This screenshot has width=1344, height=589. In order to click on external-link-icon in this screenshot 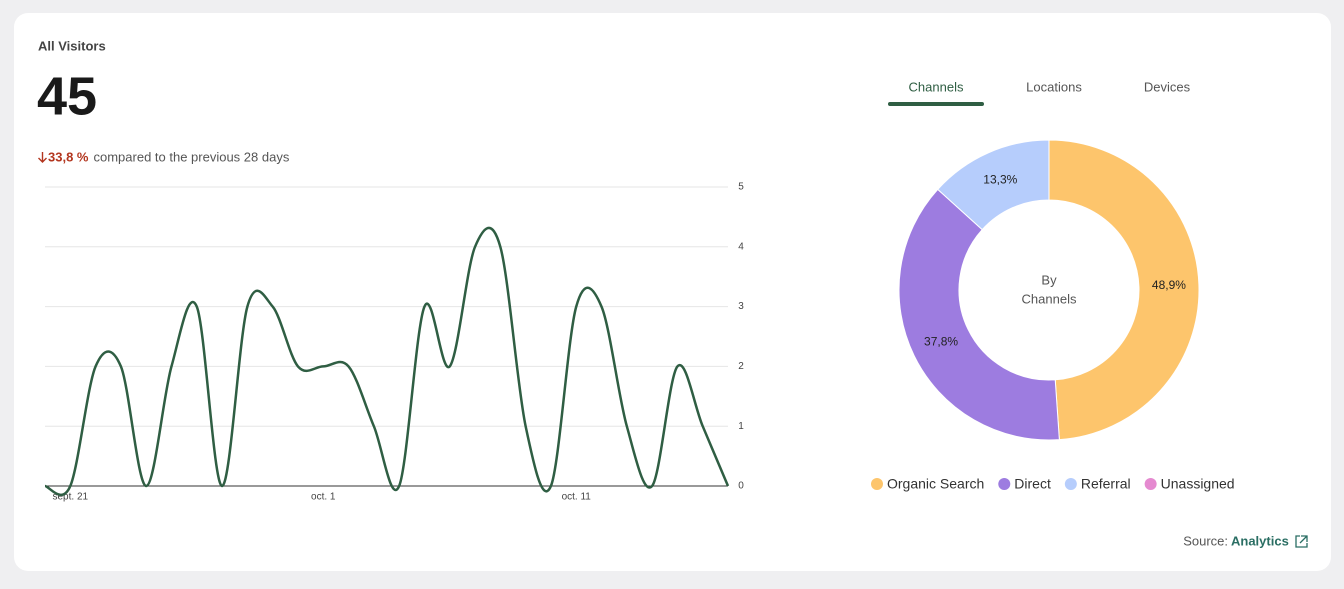, I will do `click(1301, 541)`.